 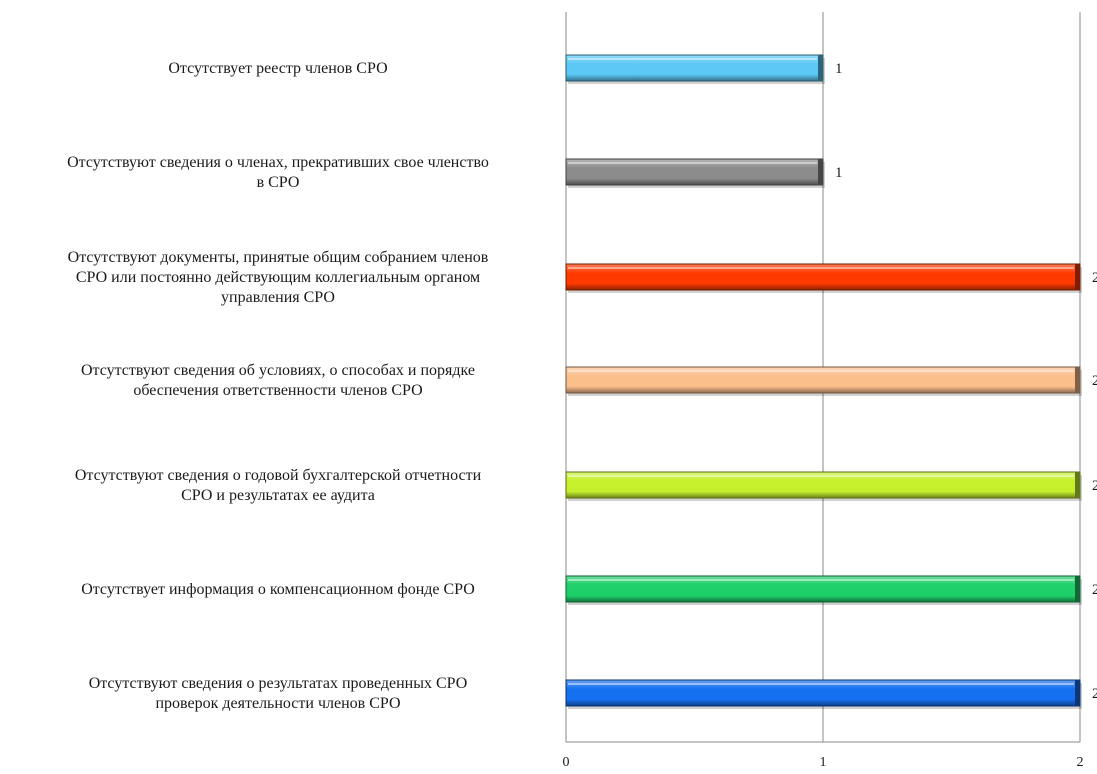 I want to click on x-axis-ticks: 0 1 2, so click(x=823, y=762).